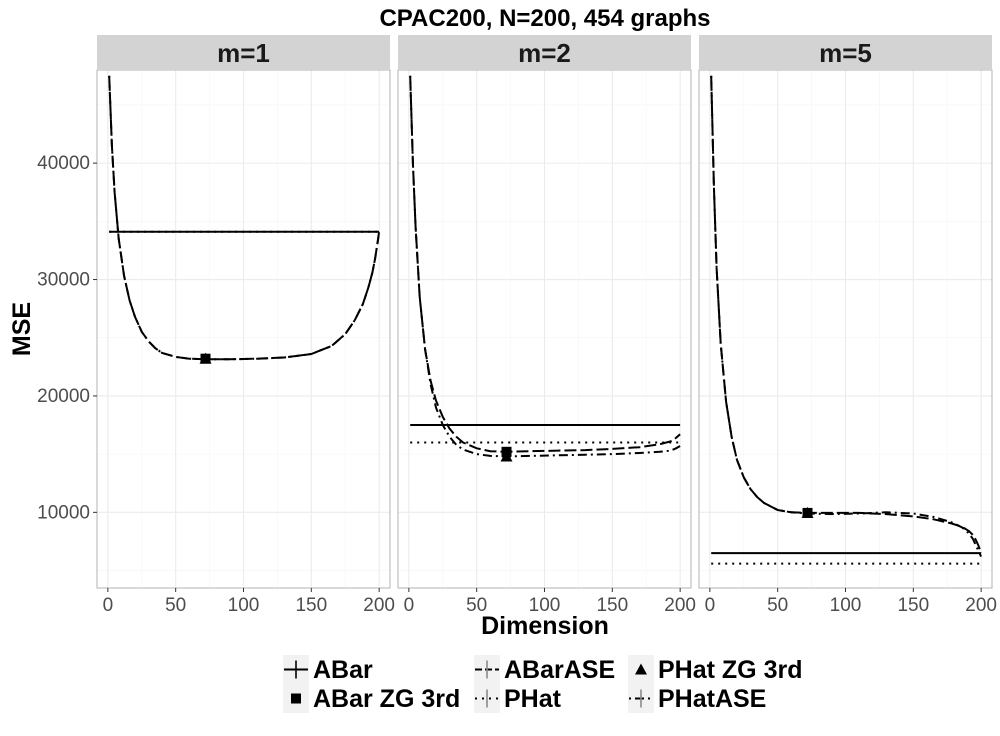 Image resolution: width=1000 pixels, height=736 pixels. I want to click on legend-label: ABarASE, so click(559, 670).